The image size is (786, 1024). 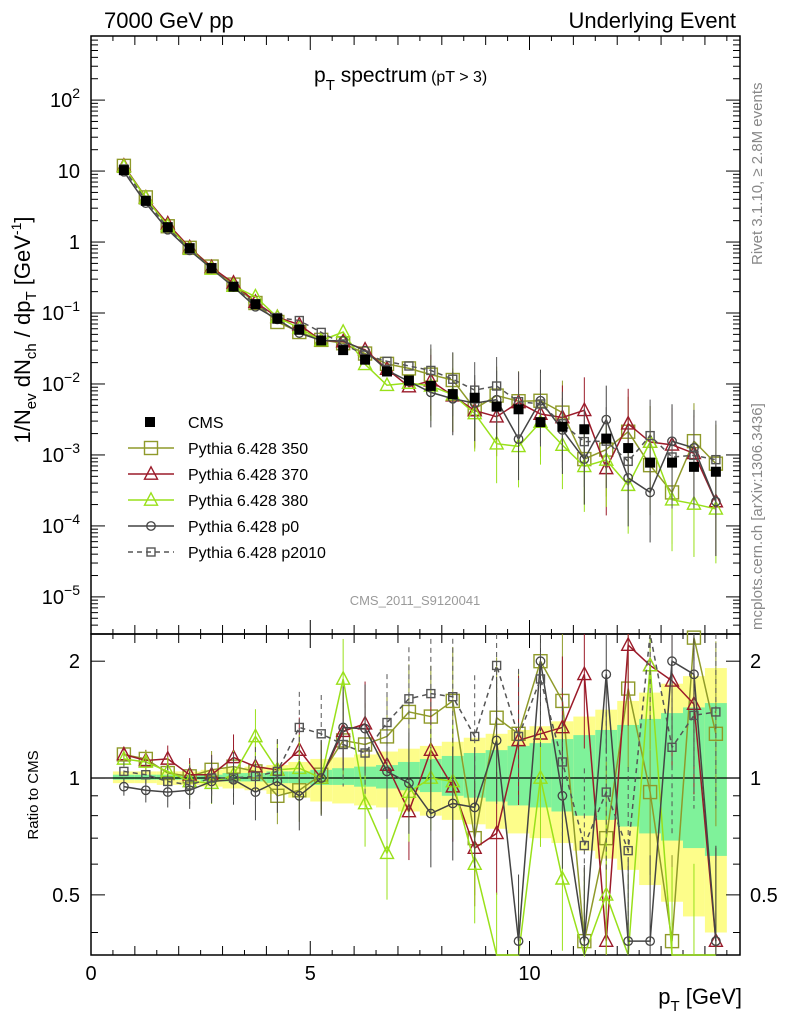 I want to click on x-tick-label: 10, so click(x=529, y=974).